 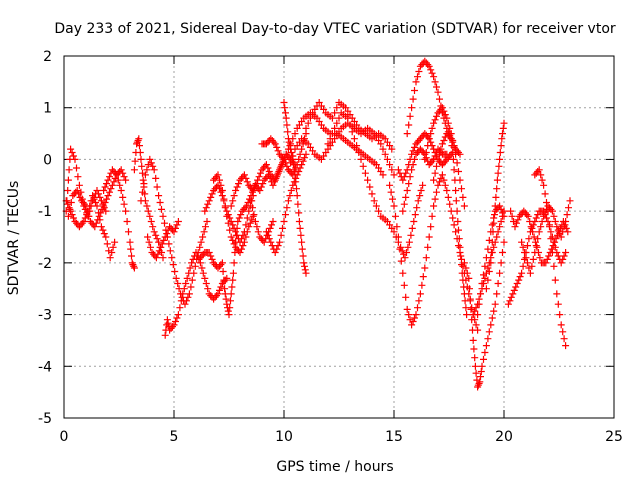 What do you see at coordinates (394, 437) in the screenshot?
I see `x-tick-label: 15` at bounding box center [394, 437].